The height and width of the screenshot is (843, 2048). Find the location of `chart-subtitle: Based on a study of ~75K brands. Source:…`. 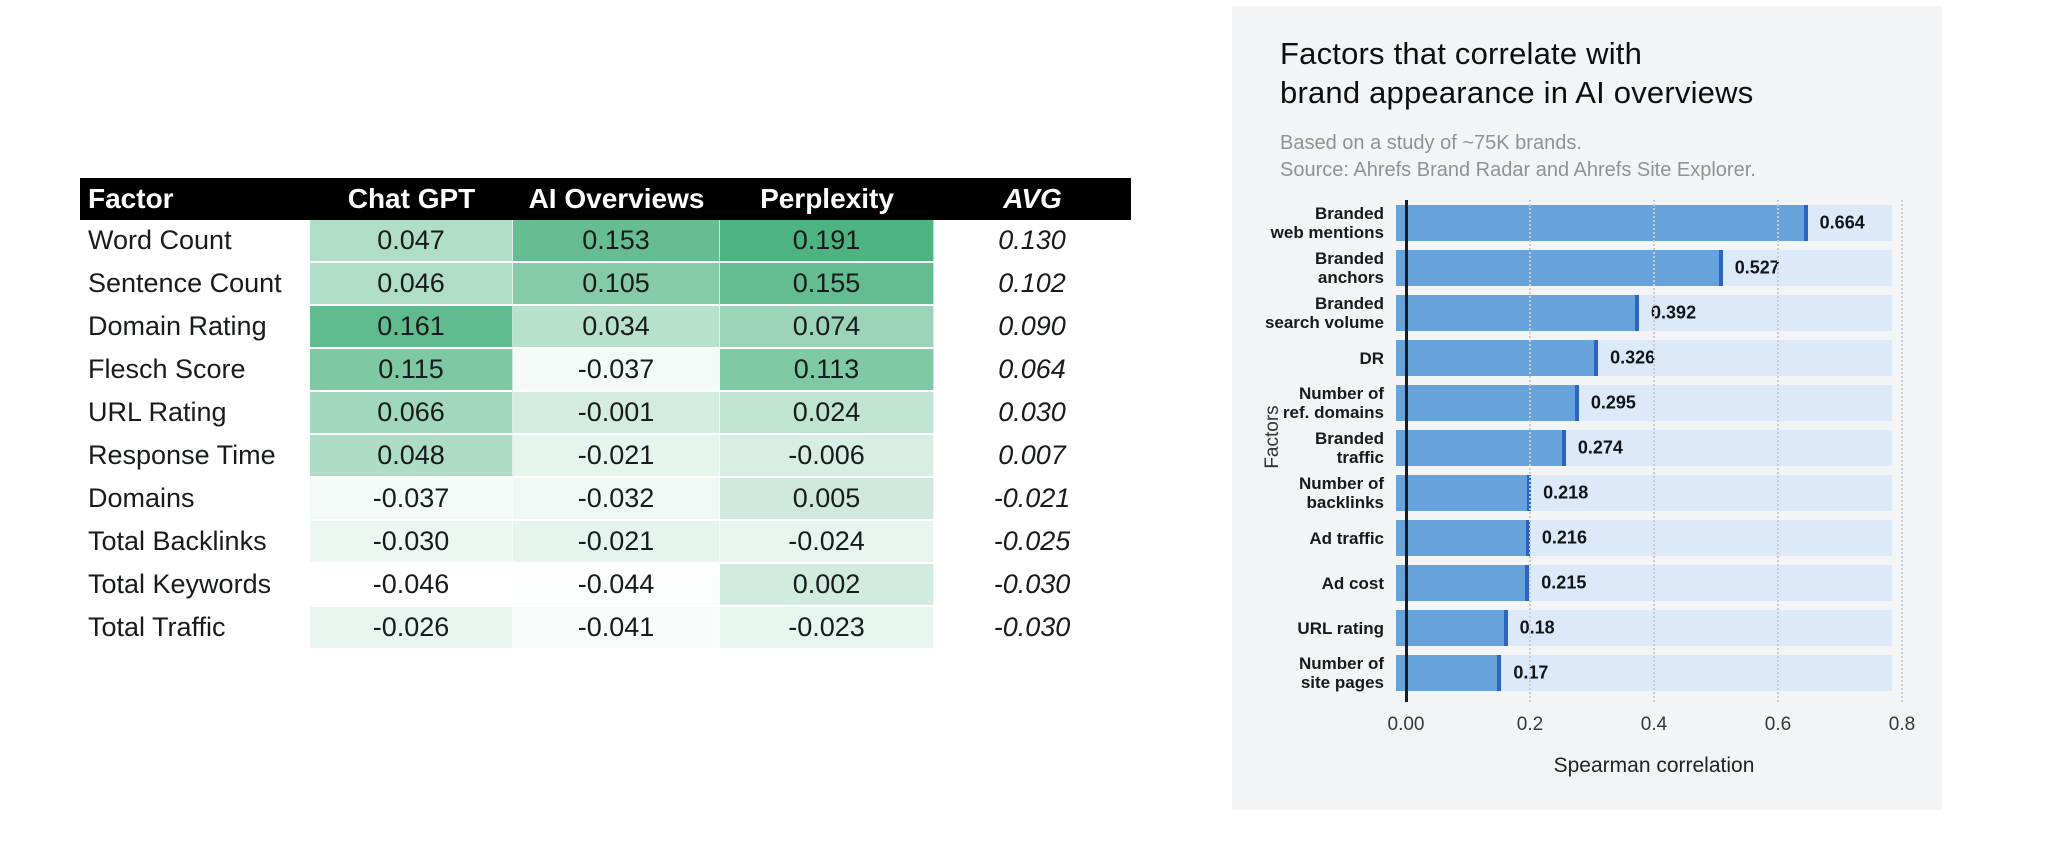

chart-subtitle: Based on a study of ~75K brands. Source:… is located at coordinates (1518, 156).